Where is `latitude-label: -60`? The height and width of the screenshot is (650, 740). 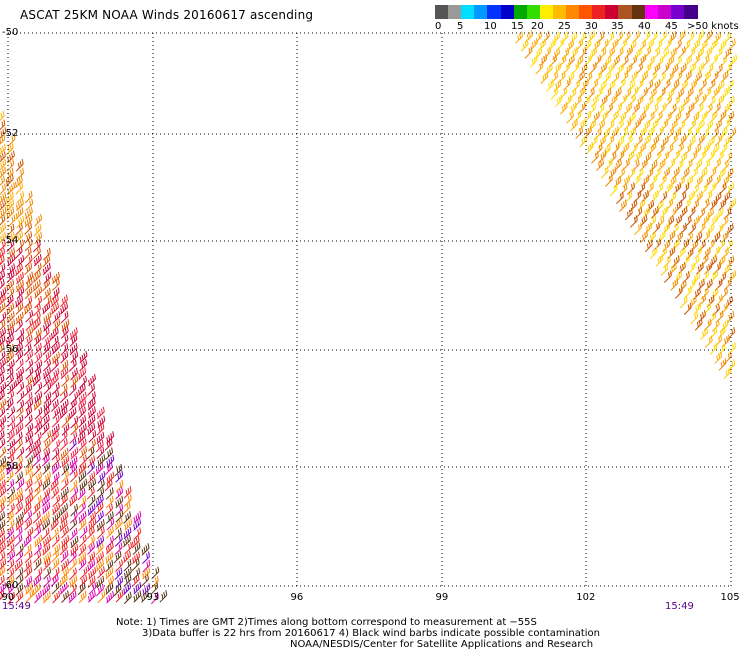
latitude-label: -60 is located at coordinates (10, 585).